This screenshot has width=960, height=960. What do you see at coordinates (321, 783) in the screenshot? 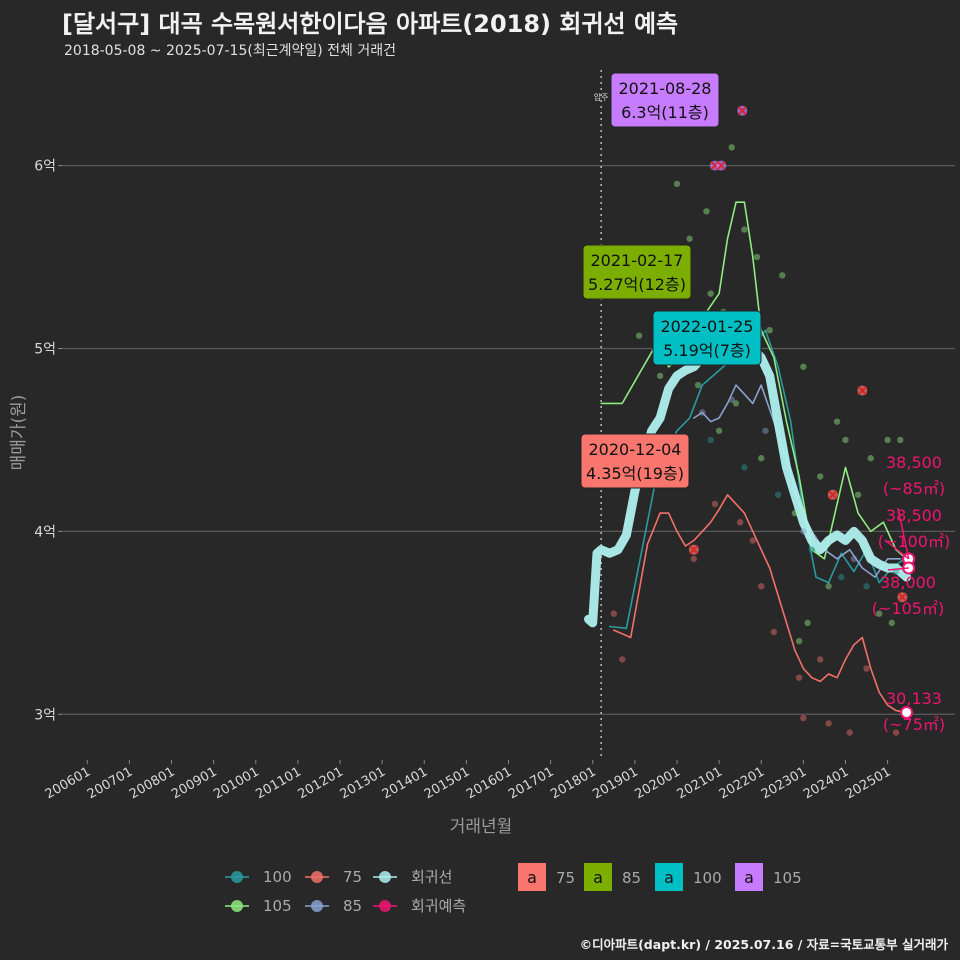
I see `x-tick-label: 201201` at bounding box center [321, 783].